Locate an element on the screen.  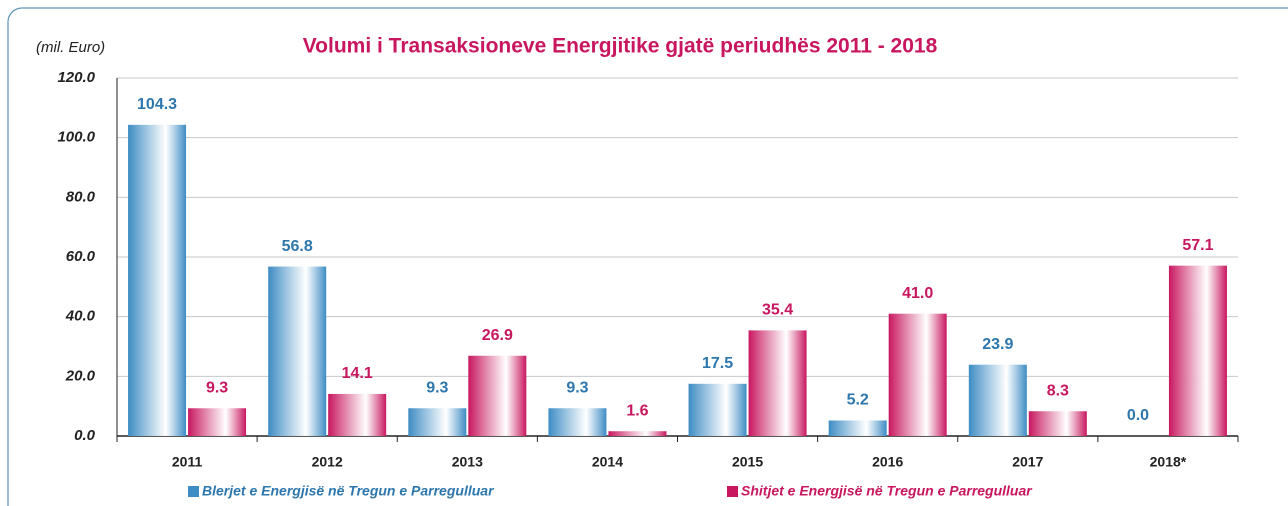
value-label: 35.4 is located at coordinates (777, 310).